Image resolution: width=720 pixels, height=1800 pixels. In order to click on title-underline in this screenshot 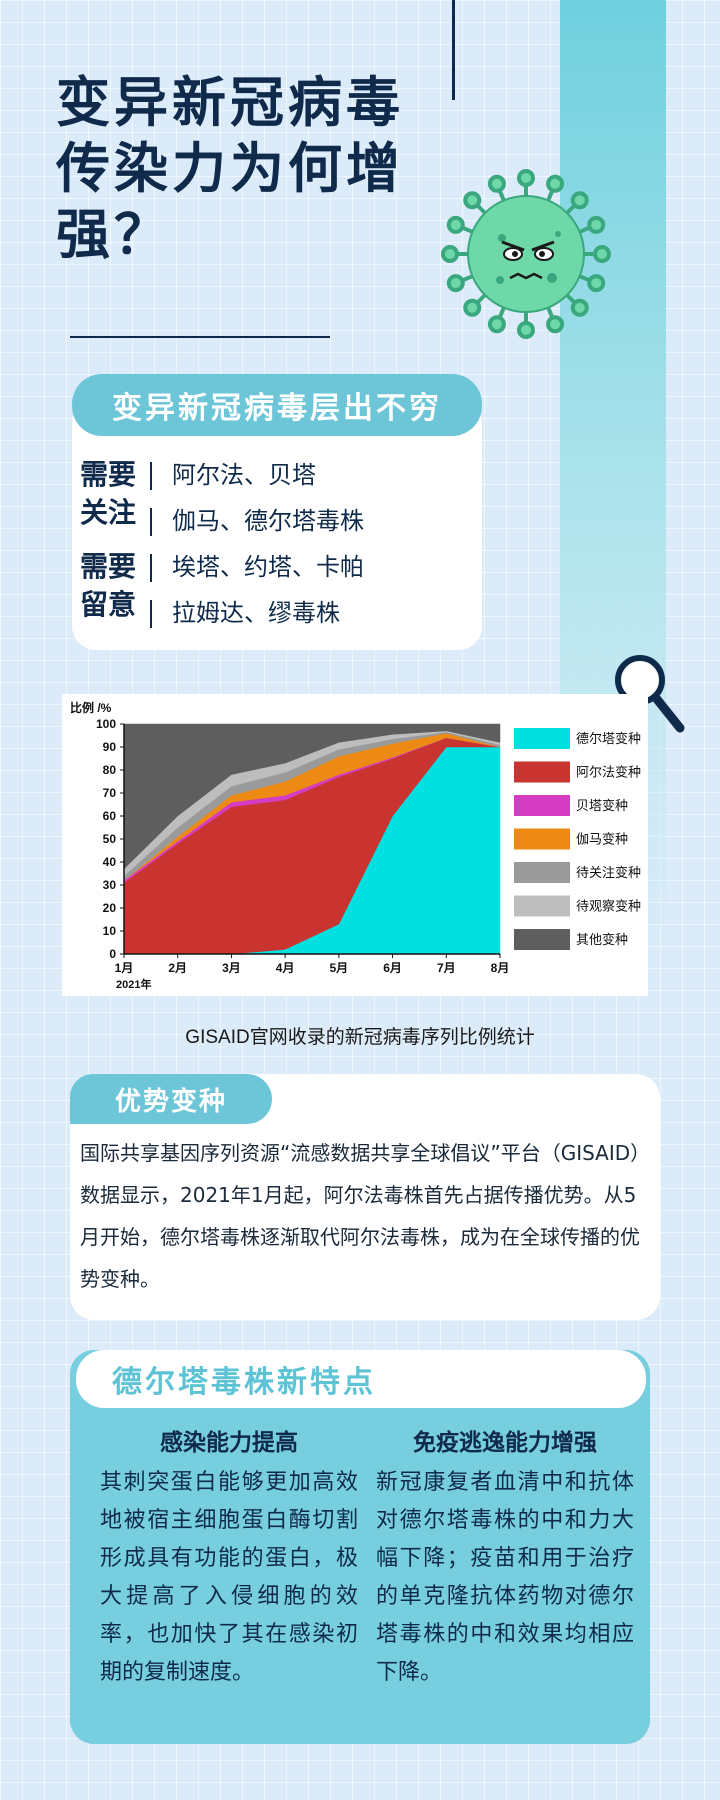, I will do `click(200, 337)`.